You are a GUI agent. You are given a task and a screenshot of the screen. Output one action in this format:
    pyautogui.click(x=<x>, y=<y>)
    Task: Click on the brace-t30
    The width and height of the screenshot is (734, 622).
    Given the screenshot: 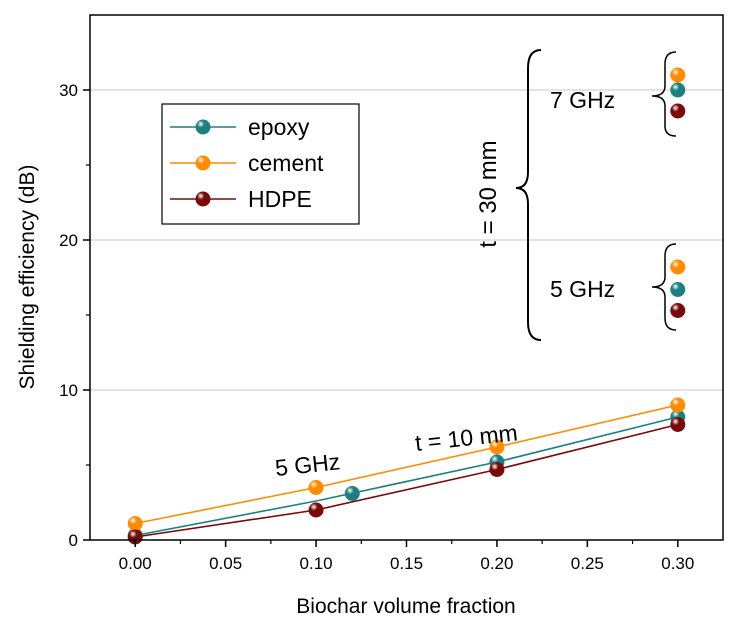 What is the action you would take?
    pyautogui.click(x=528, y=195)
    